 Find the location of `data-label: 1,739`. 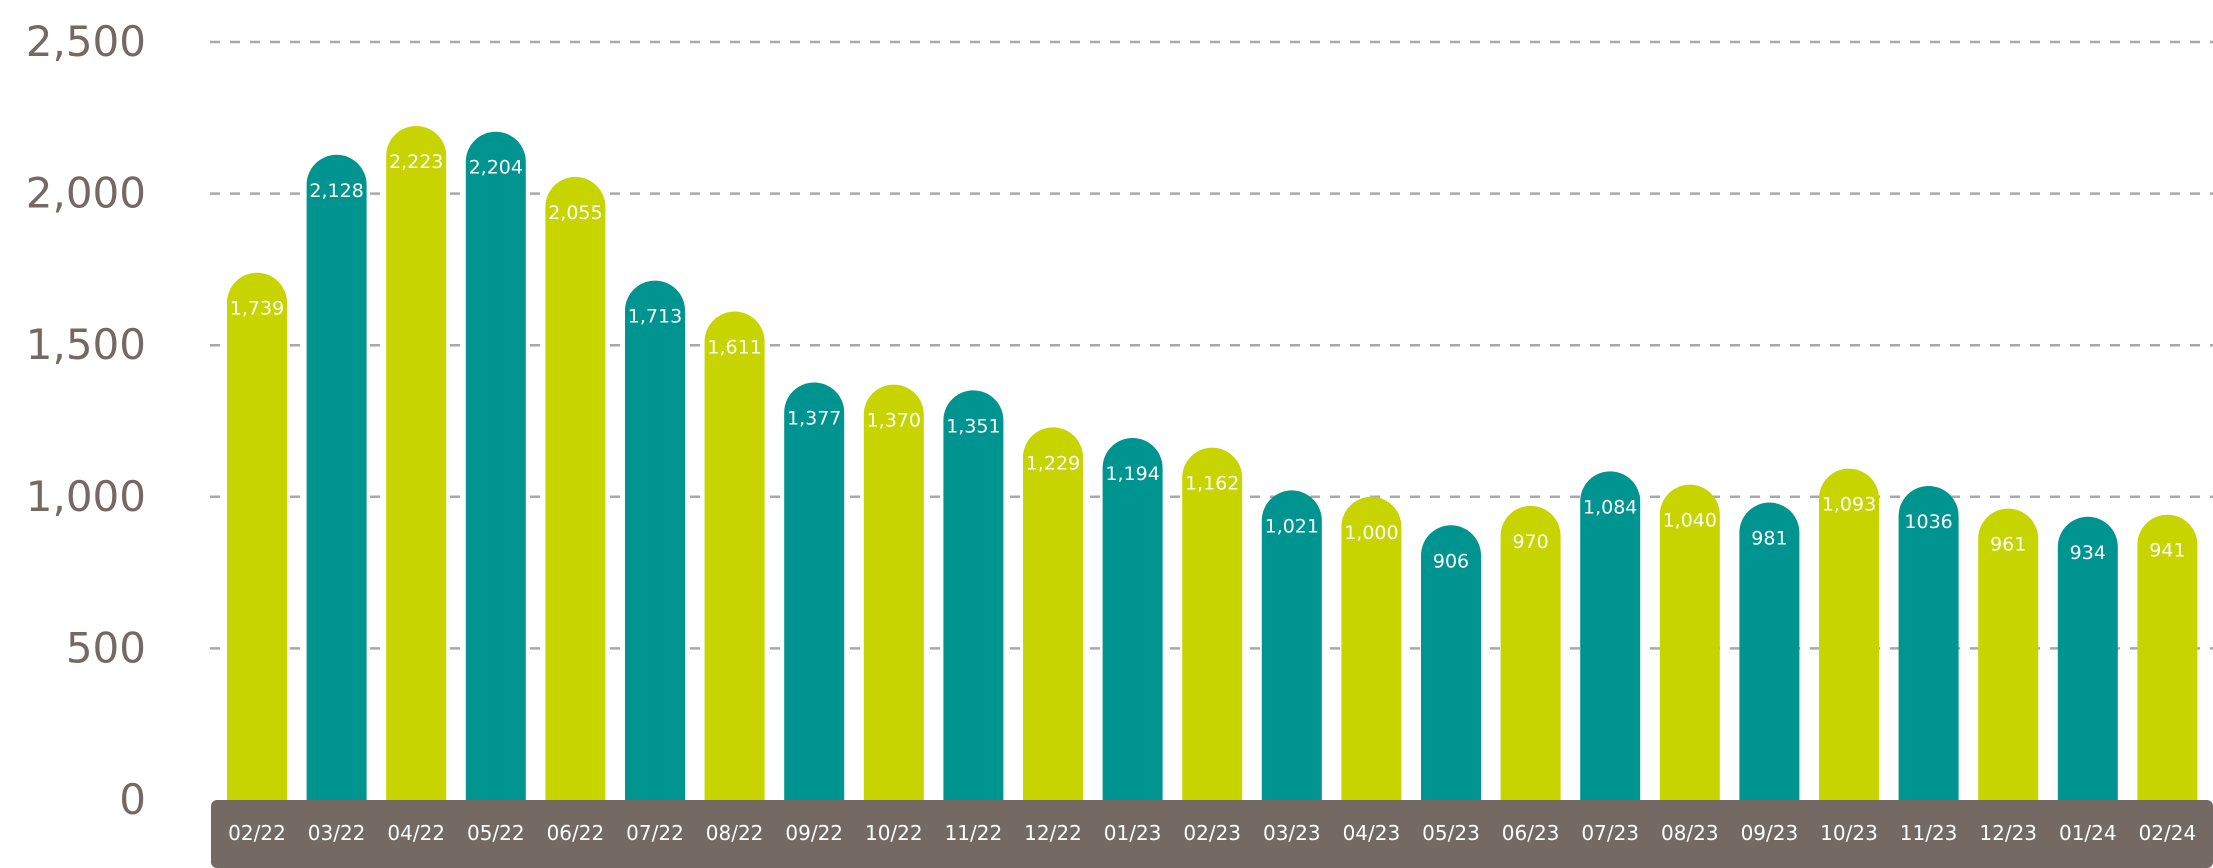

data-label: 1,739 is located at coordinates (257, 309).